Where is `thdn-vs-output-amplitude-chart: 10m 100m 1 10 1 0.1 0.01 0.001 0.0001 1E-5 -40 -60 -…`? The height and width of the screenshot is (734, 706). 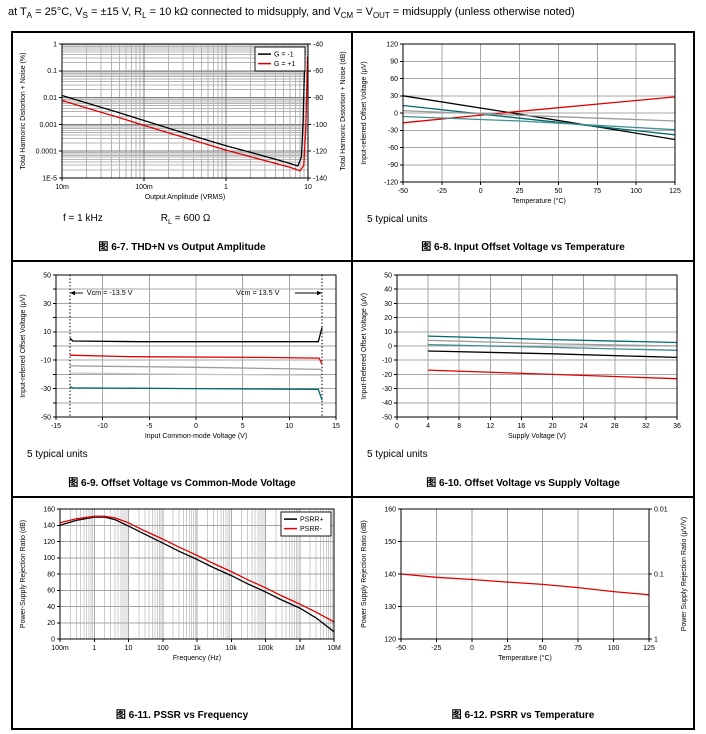 thdn-vs-output-amplitude-chart: 10m 100m 1 10 1 0.1 0.01 0.001 0.0001 1E-5 -40 -60 -… is located at coordinates (183, 121).